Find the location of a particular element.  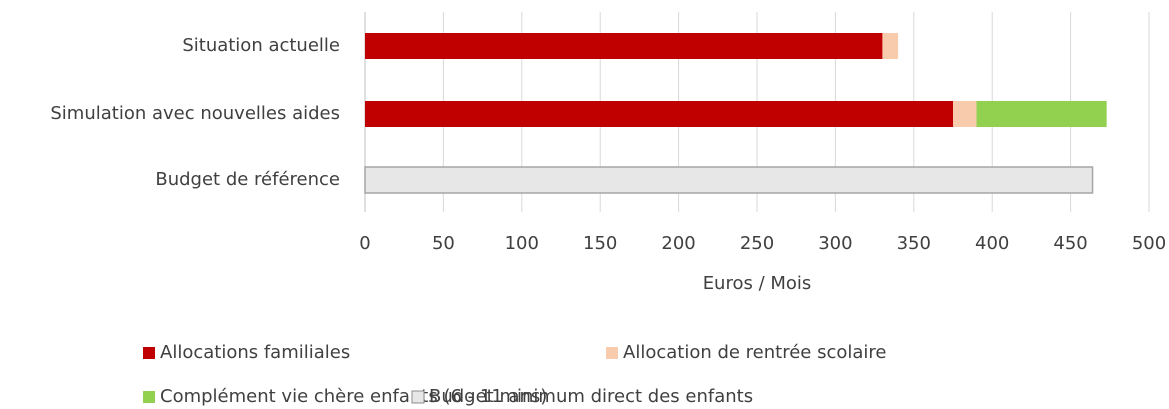

y-tick-label: Budget de référence is located at coordinates (247, 179).